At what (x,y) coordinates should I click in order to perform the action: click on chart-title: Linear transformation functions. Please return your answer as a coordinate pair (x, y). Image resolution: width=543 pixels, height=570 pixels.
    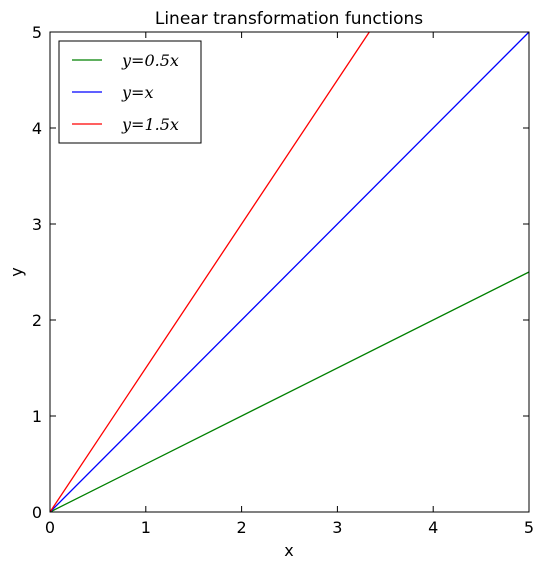
    Looking at the image, I should click on (289, 19).